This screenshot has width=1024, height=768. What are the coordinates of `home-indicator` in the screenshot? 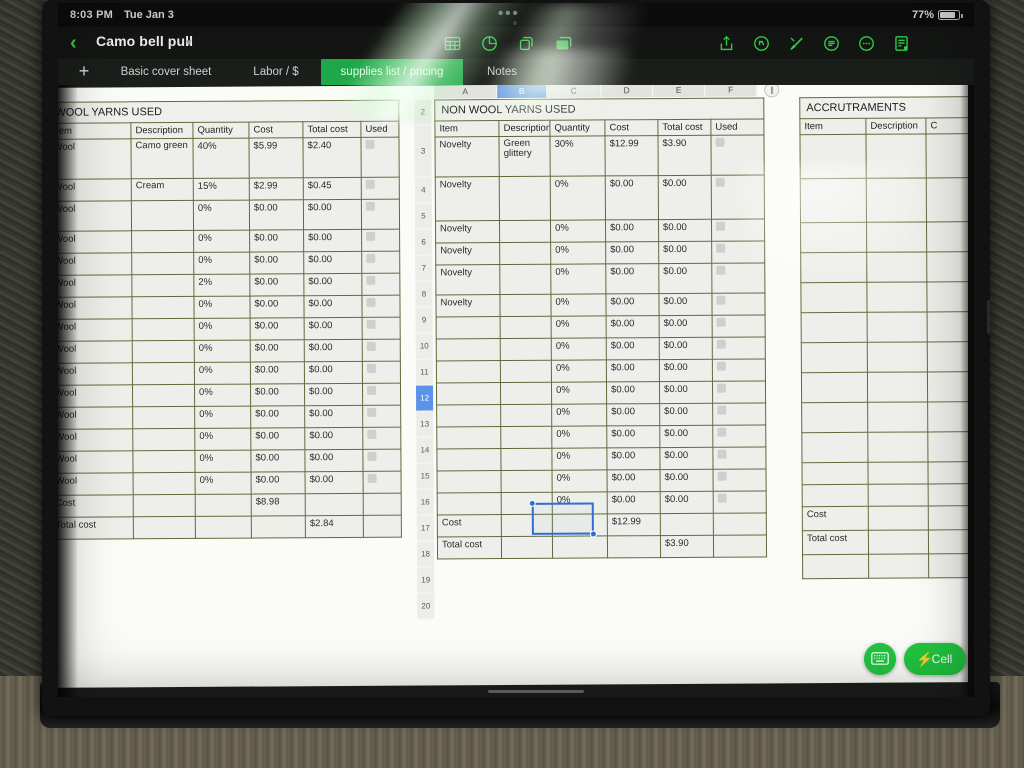 It's located at (536, 691).